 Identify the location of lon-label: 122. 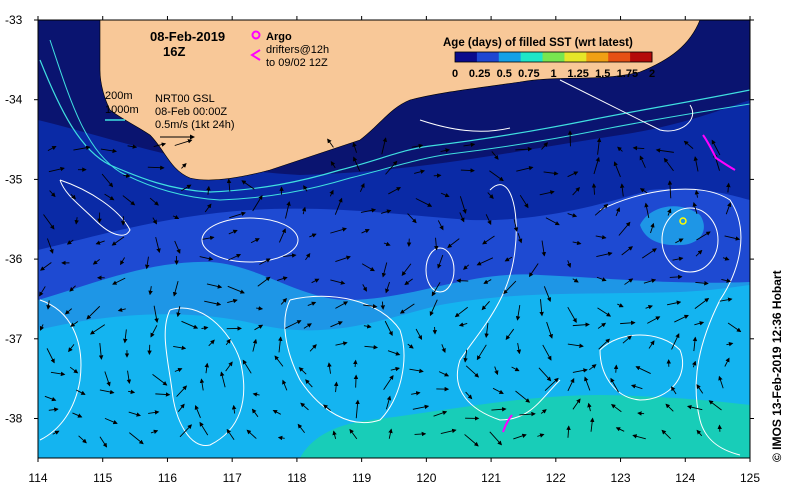
(556, 478).